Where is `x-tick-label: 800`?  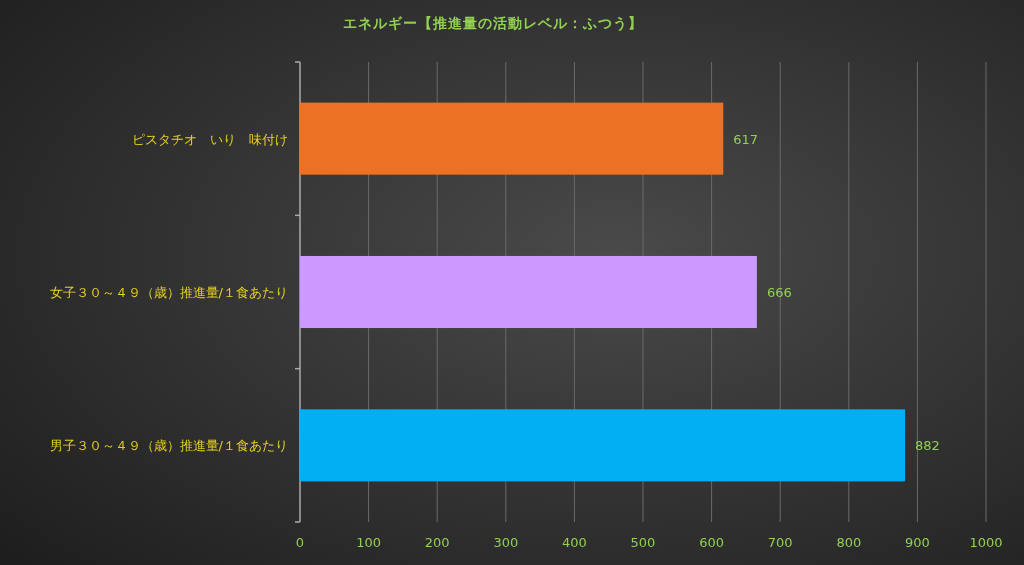
x-tick-label: 800 is located at coordinates (849, 542).